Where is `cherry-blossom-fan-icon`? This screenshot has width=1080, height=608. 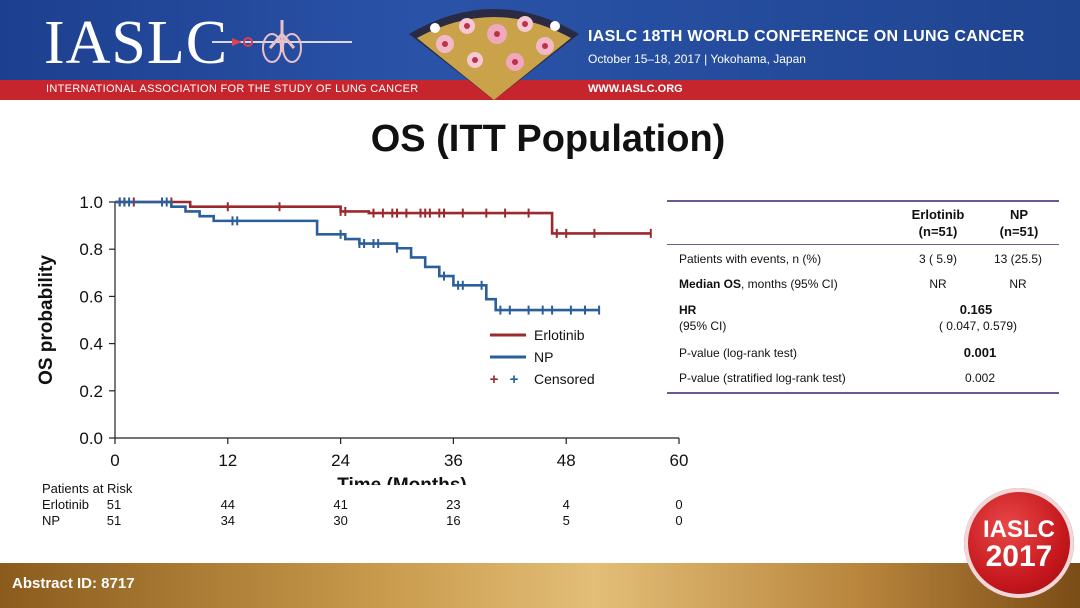 cherry-blossom-fan-icon is located at coordinates (494, 54).